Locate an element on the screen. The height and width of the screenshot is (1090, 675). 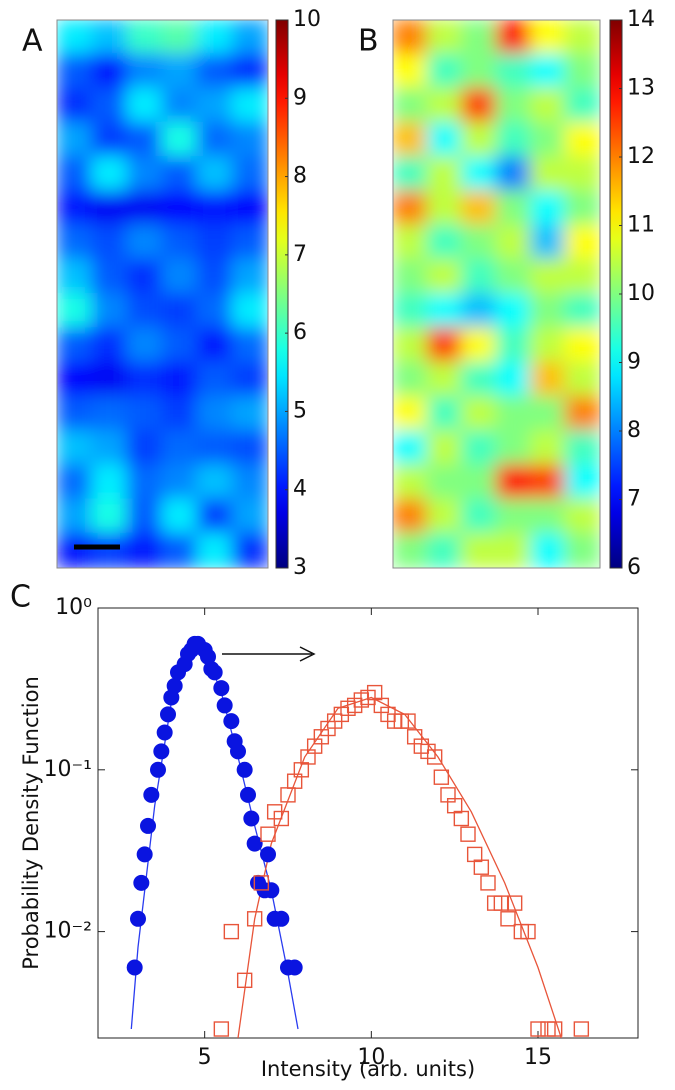
panel-label: A is located at coordinates (32, 41).